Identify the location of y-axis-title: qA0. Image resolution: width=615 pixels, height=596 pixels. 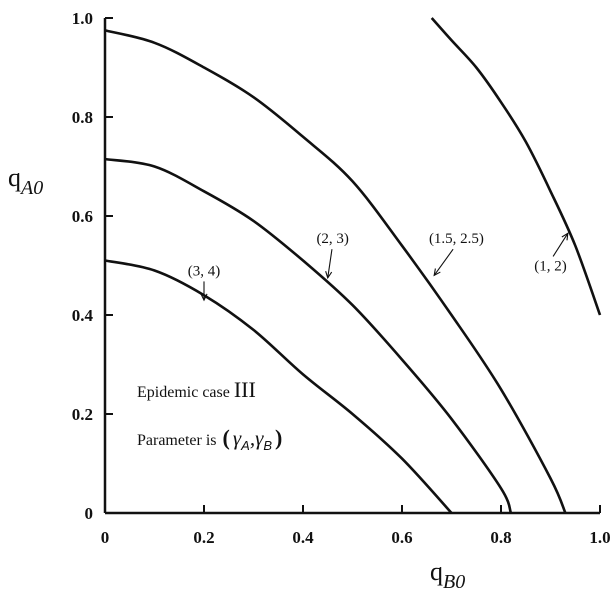
(25, 181).